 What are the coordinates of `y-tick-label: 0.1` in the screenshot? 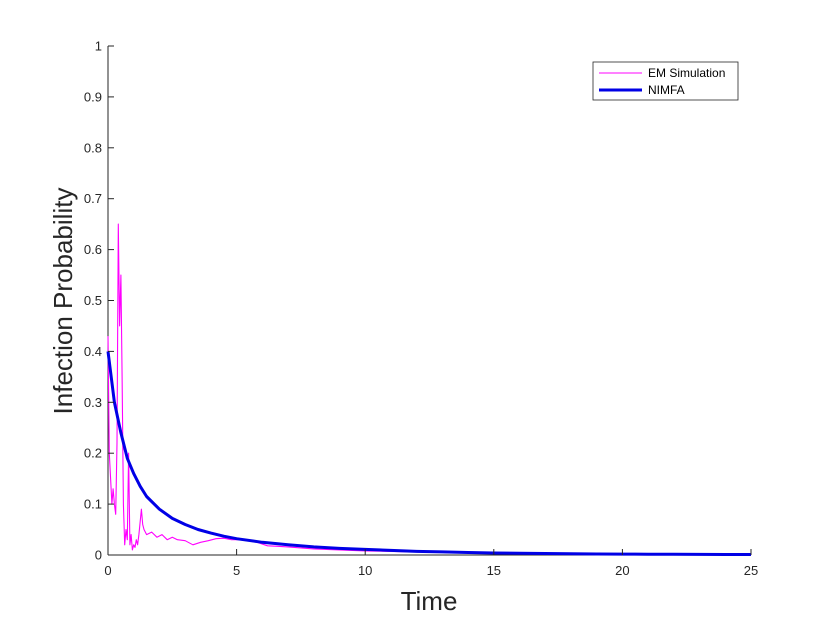 It's located at (93, 504).